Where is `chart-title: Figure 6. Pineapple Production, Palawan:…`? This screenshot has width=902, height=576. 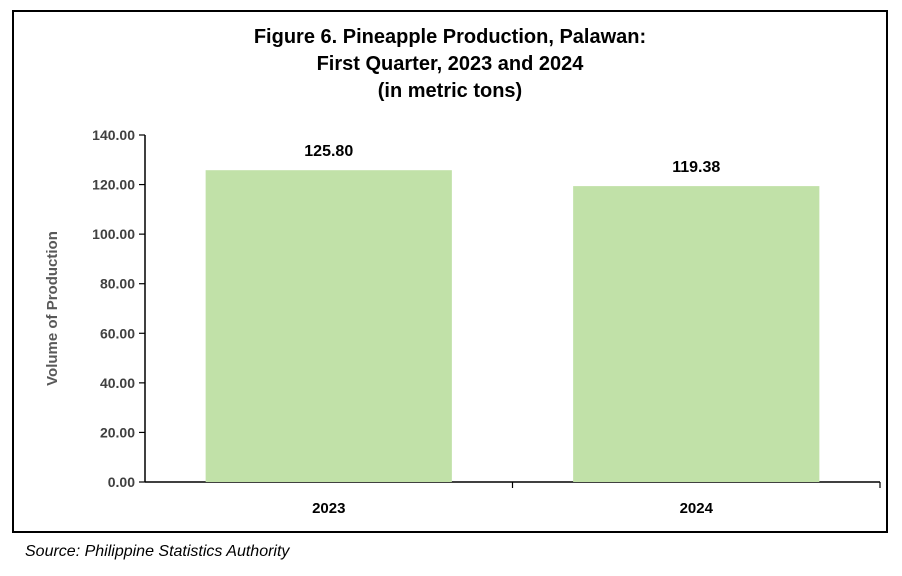 chart-title: Figure 6. Pineapple Production, Palawan:… is located at coordinates (450, 64).